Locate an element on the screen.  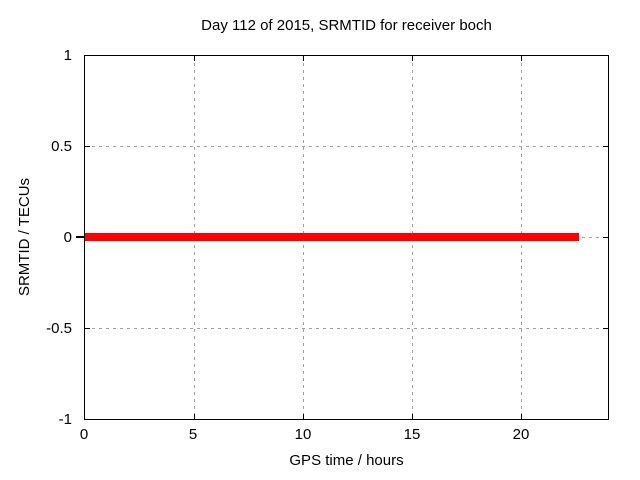
y-tick-left-m0p5 is located at coordinates (87, 328).